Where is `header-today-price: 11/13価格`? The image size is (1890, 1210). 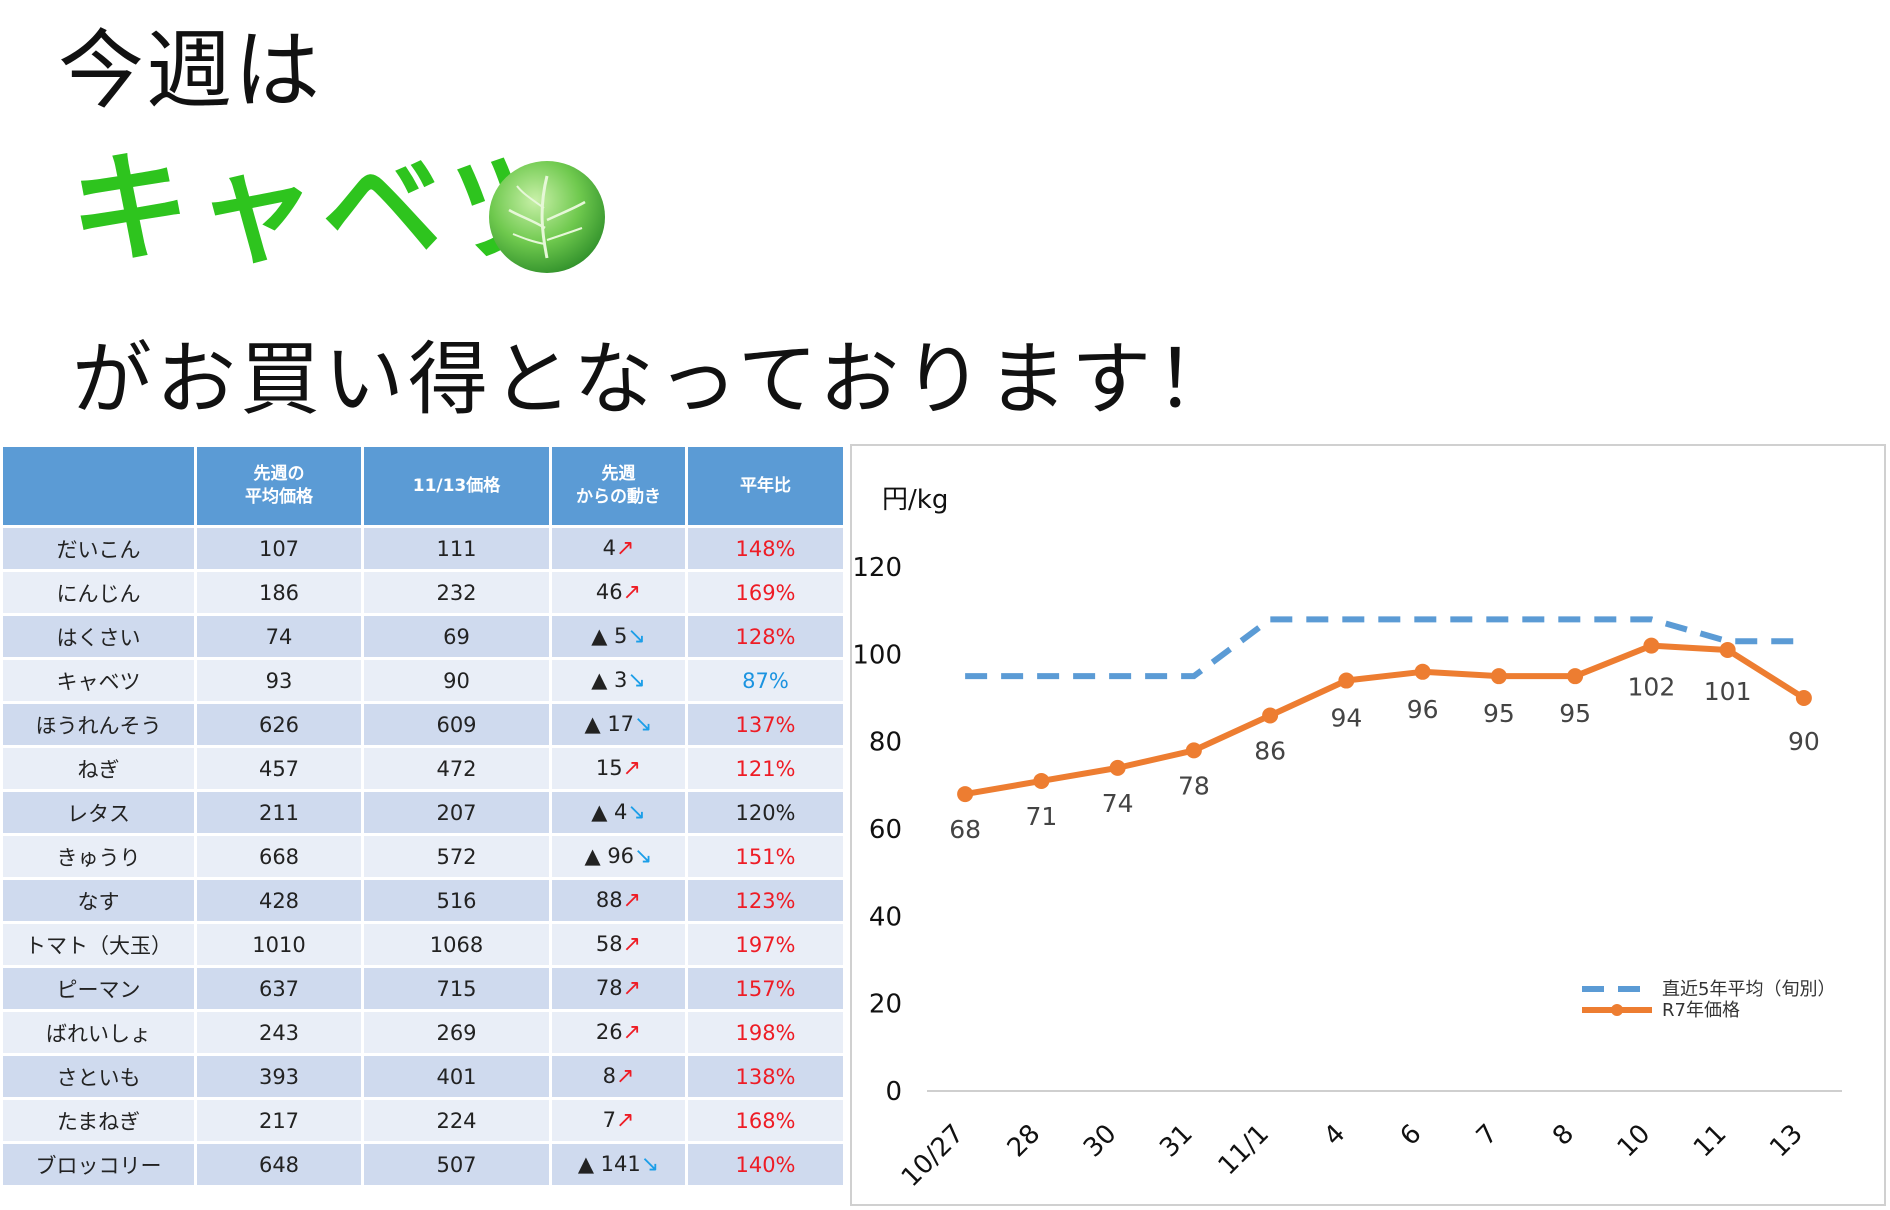 header-today-price: 11/13価格 is located at coordinates (456, 486).